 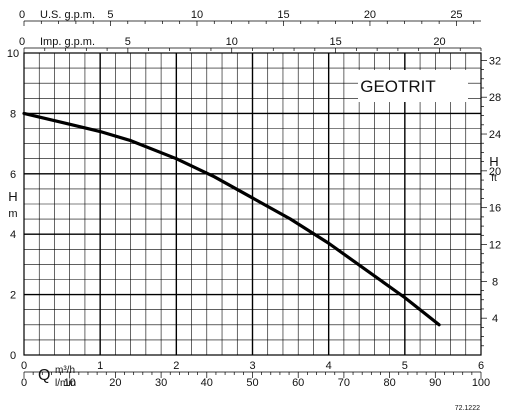 What do you see at coordinates (13, 356) in the screenshot?
I see `left-tick-label: 0` at bounding box center [13, 356].